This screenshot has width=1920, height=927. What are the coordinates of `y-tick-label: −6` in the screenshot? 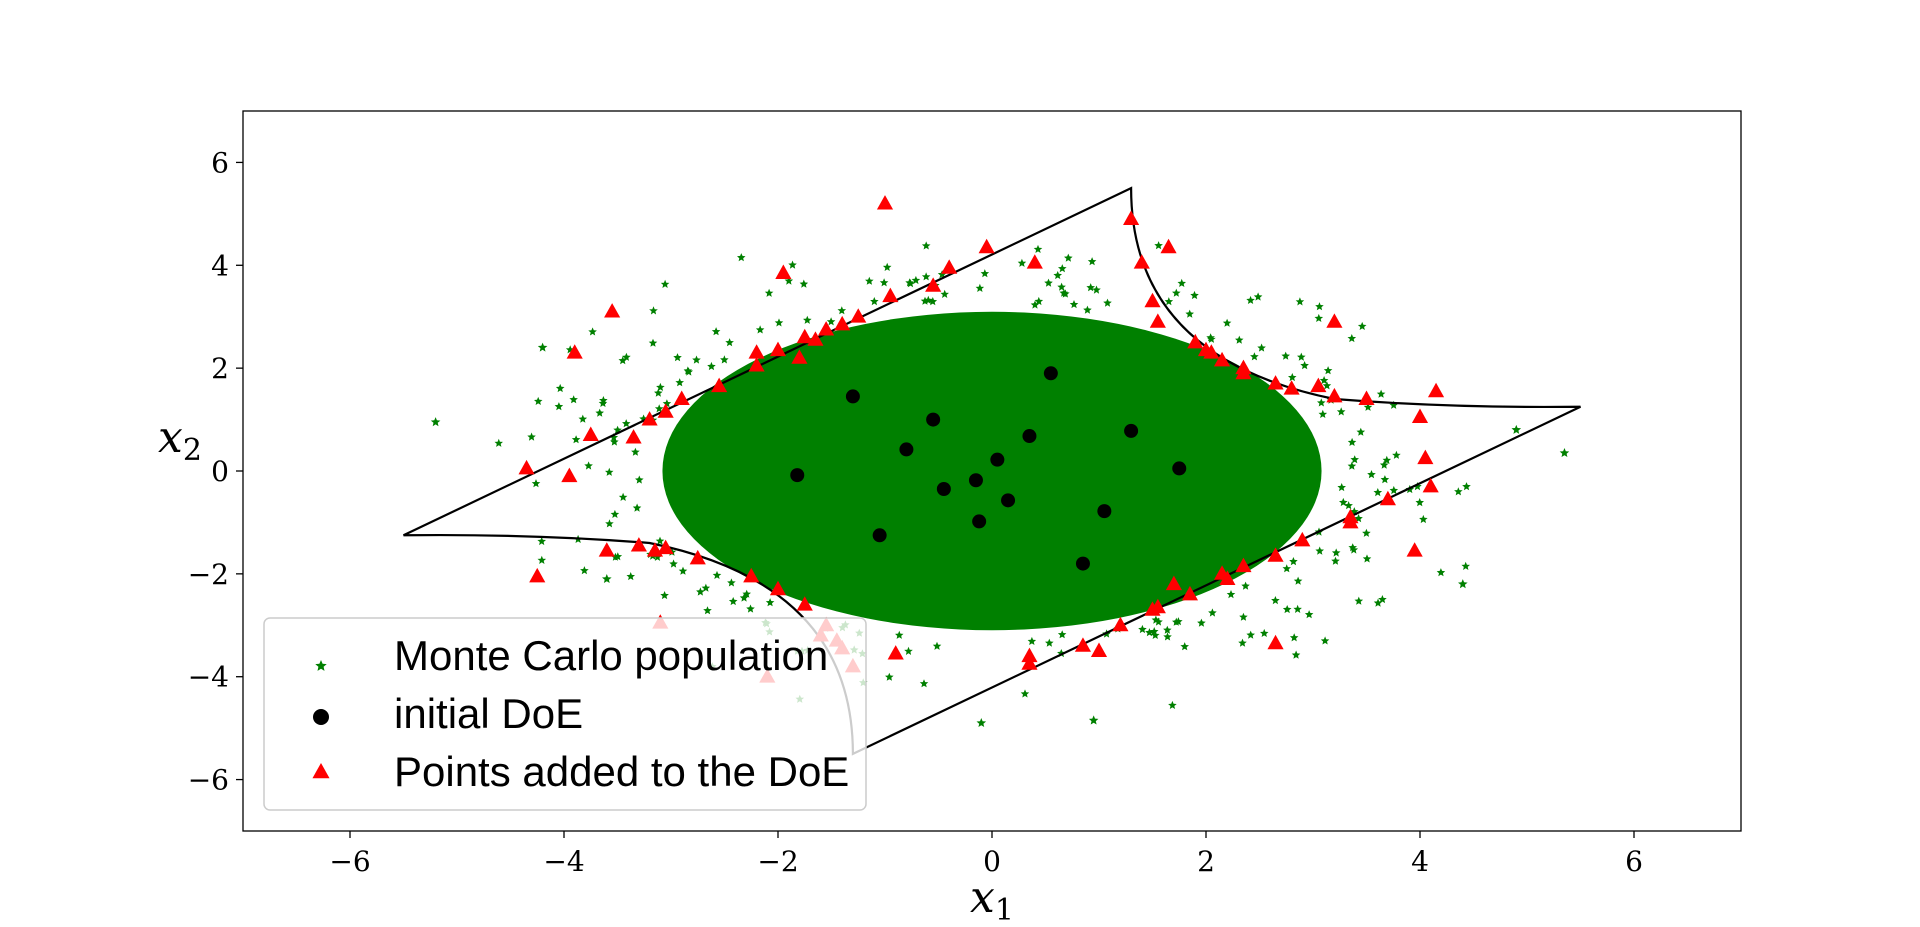 It's located at (208, 780).